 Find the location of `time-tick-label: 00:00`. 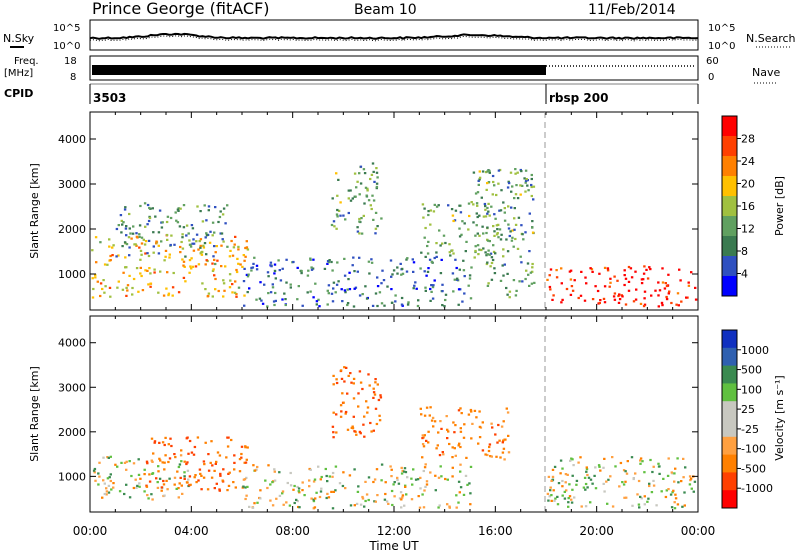

time-tick-label: 00:00 is located at coordinates (698, 531).